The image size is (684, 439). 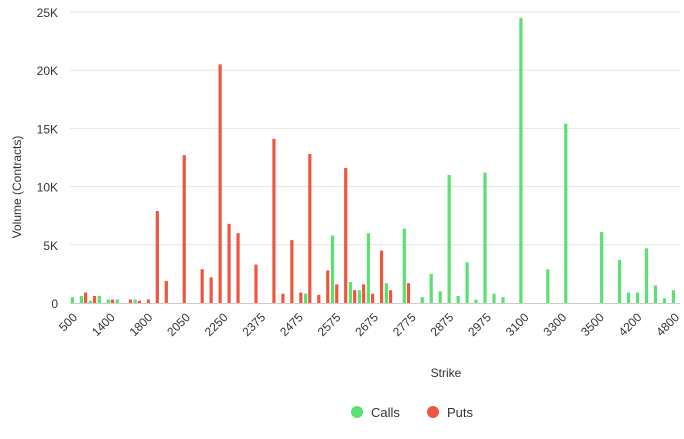 What do you see at coordinates (412, 412) in the screenshot?
I see `legend: Calls Puts` at bounding box center [412, 412].